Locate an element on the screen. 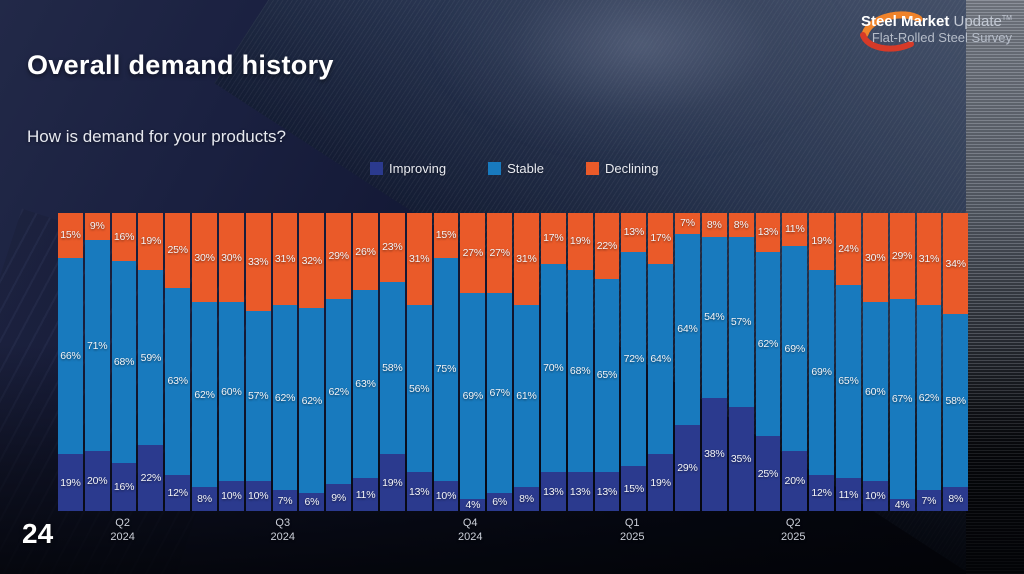 The height and width of the screenshot is (574, 1024). segment-value-label: 56% is located at coordinates (419, 388).